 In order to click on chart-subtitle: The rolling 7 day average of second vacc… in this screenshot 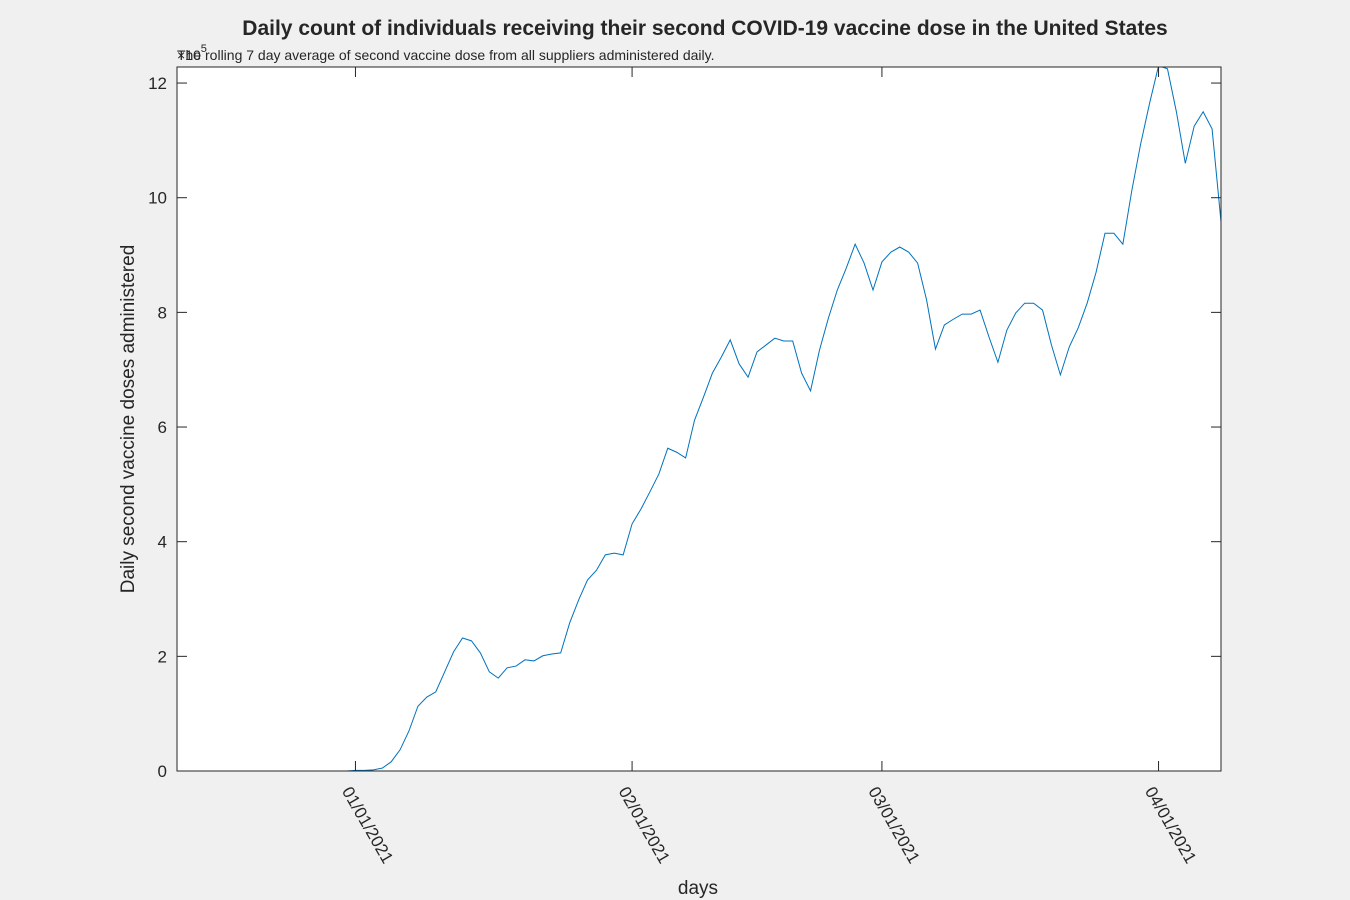, I will do `click(445, 55)`.